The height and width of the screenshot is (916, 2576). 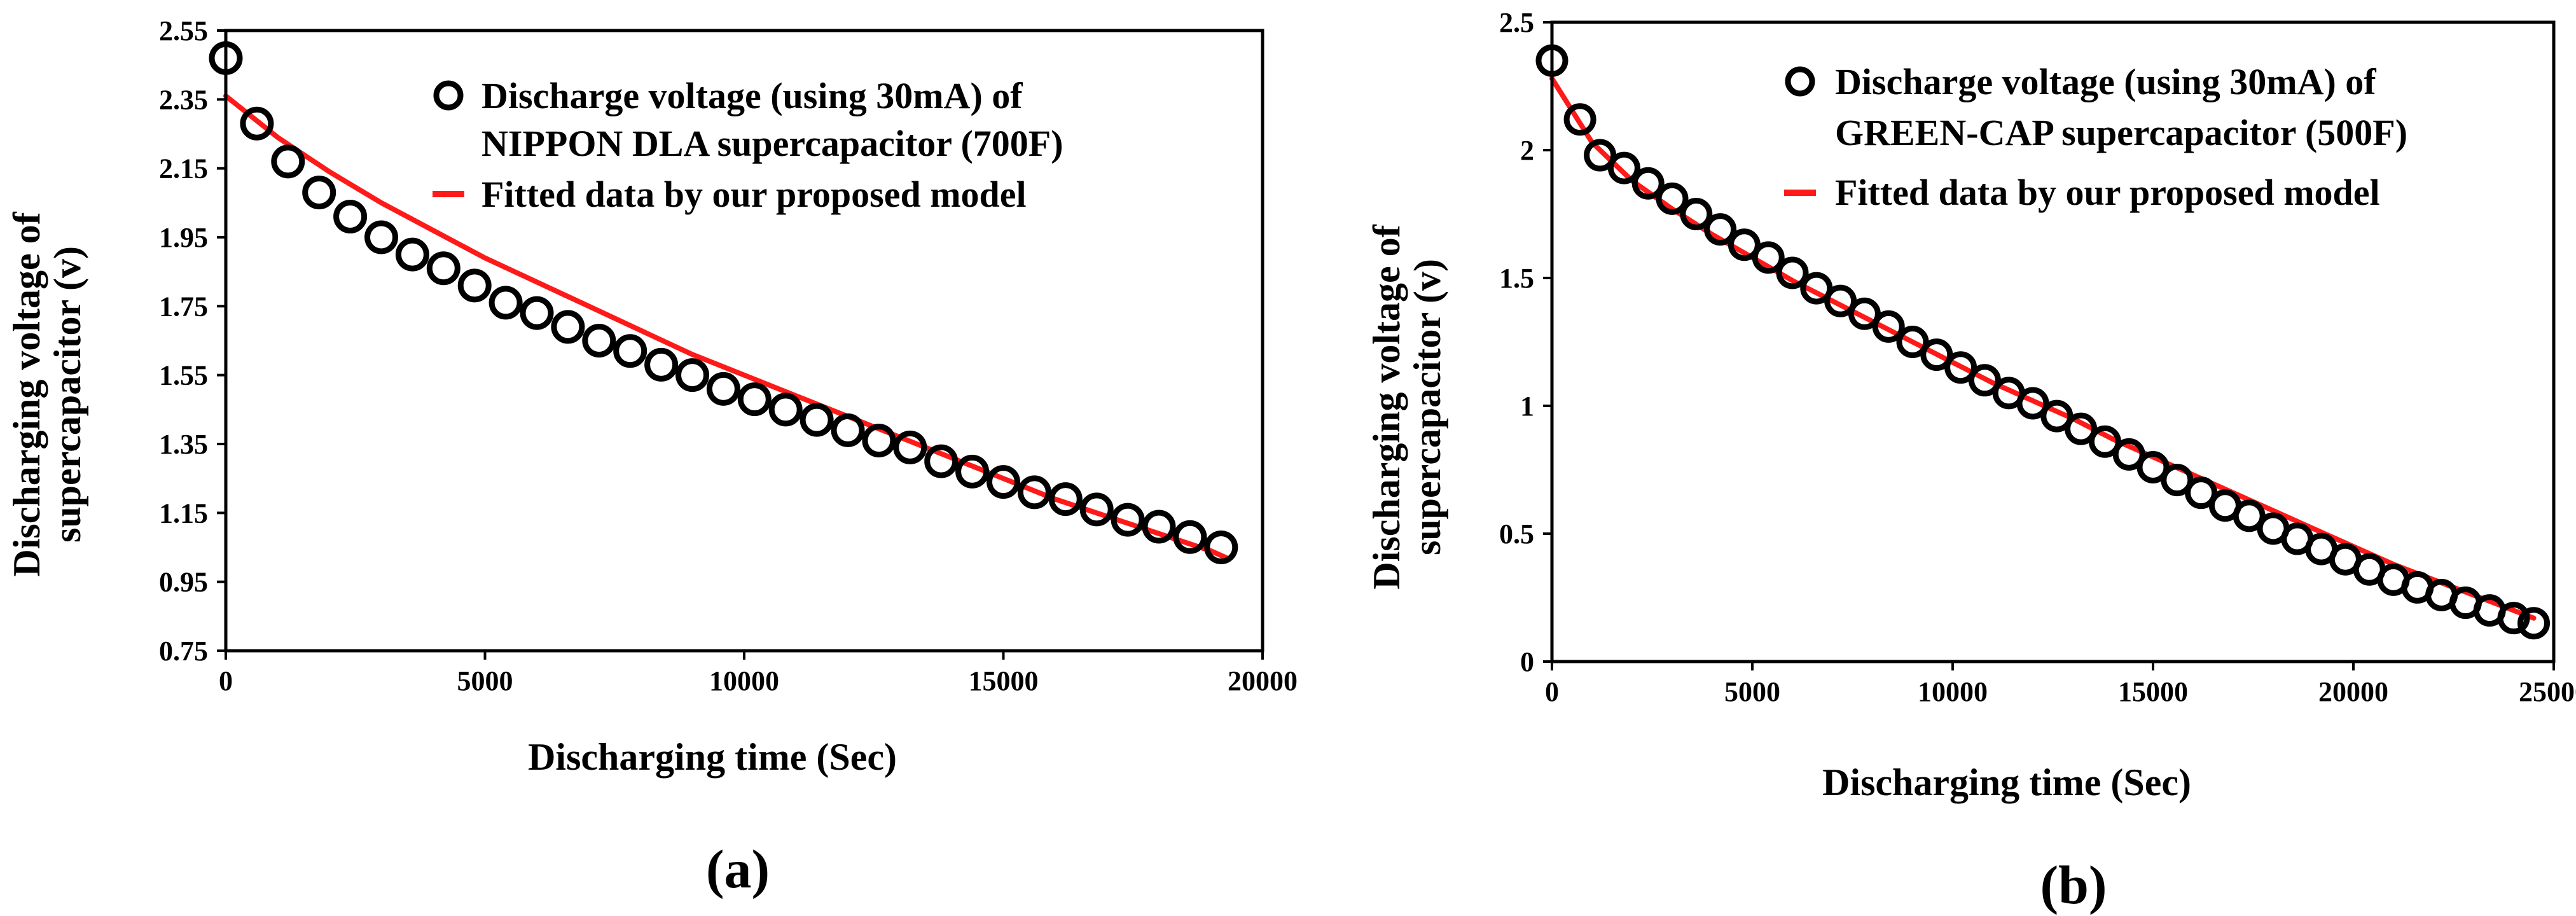 What do you see at coordinates (2153, 691) in the screenshot?
I see `panel-b-x-tick-label: 15000` at bounding box center [2153, 691].